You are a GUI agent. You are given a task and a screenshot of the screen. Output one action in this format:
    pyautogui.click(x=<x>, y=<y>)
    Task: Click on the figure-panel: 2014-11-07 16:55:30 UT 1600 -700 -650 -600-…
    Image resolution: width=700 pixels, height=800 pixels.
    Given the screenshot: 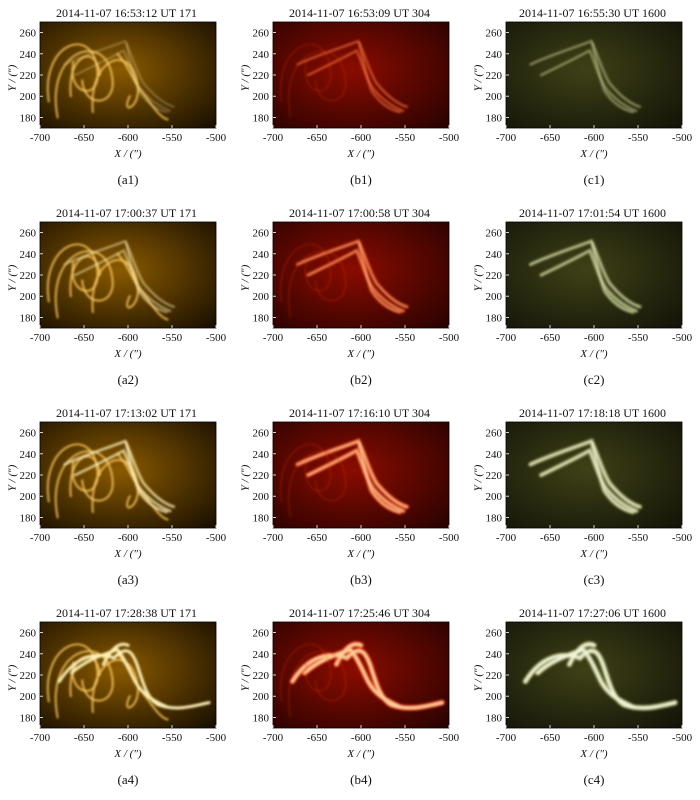 What is the action you would take?
    pyautogui.click(x=582, y=100)
    